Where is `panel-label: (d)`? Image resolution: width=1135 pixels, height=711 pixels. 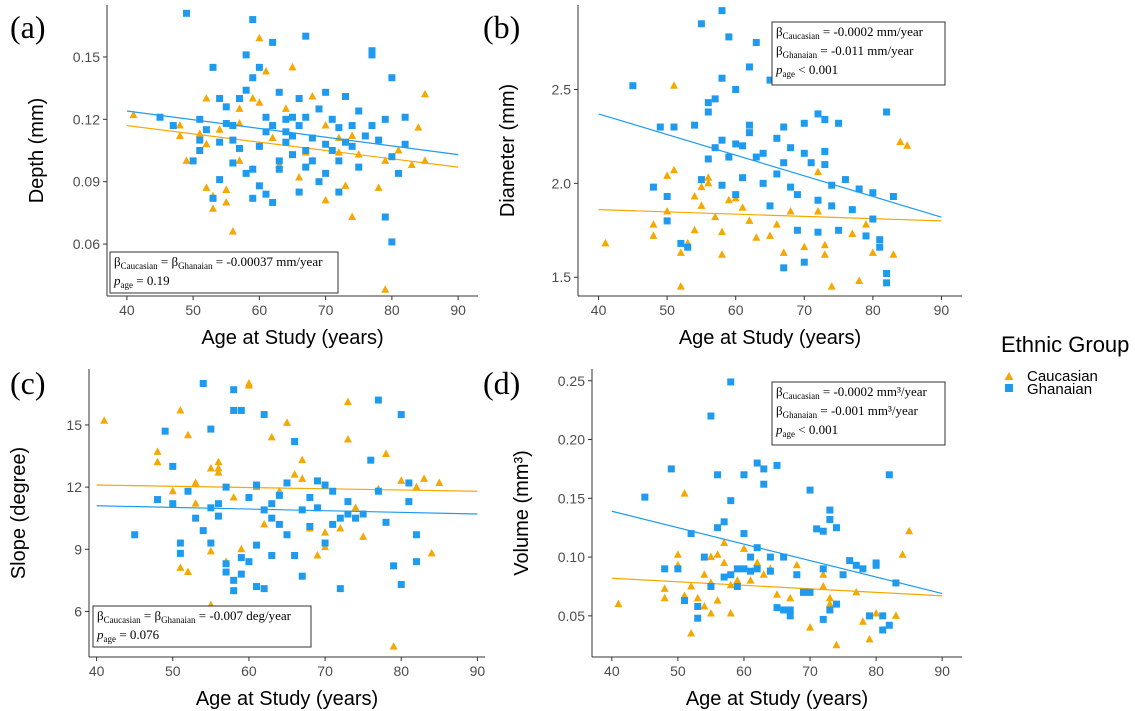
panel-label: (d) is located at coordinates (501, 383).